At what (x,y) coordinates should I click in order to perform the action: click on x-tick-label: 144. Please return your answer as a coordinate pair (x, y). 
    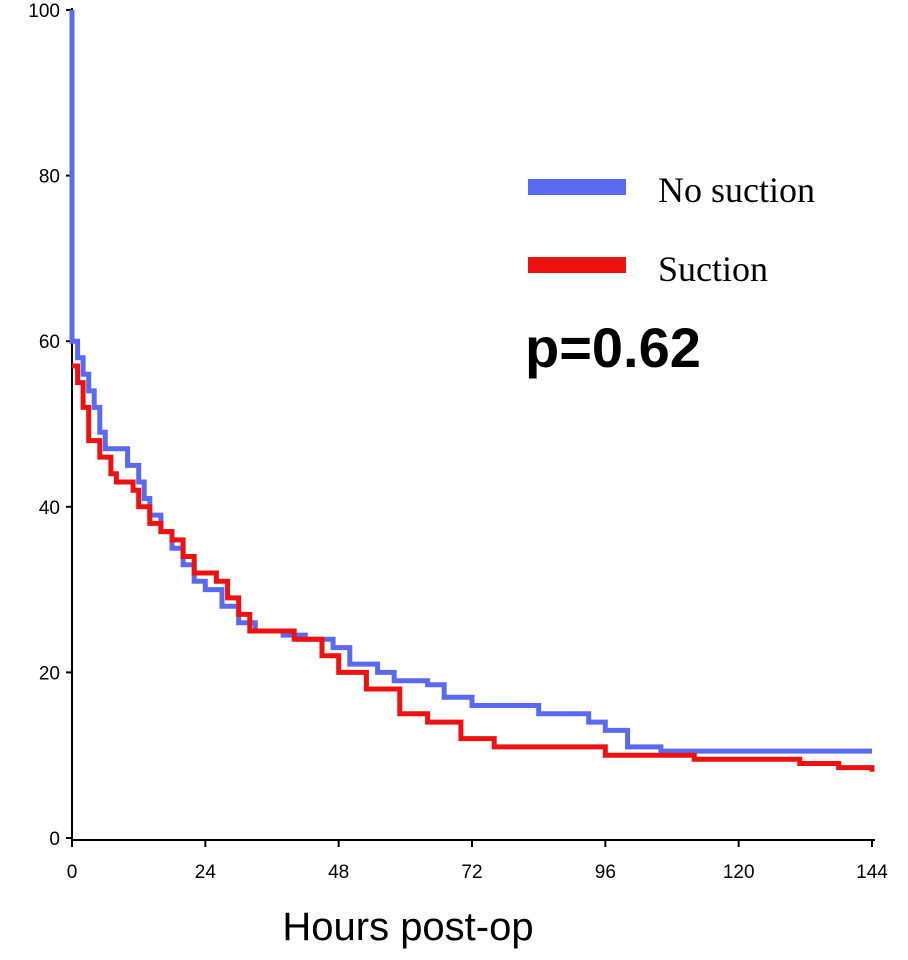
    Looking at the image, I should click on (872, 872).